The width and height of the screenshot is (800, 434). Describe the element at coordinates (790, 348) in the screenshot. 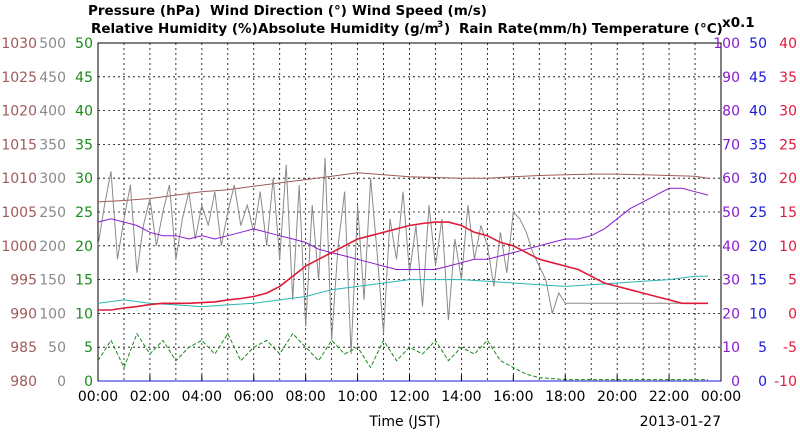

I see `y-tick-label-temp: -5` at that location.